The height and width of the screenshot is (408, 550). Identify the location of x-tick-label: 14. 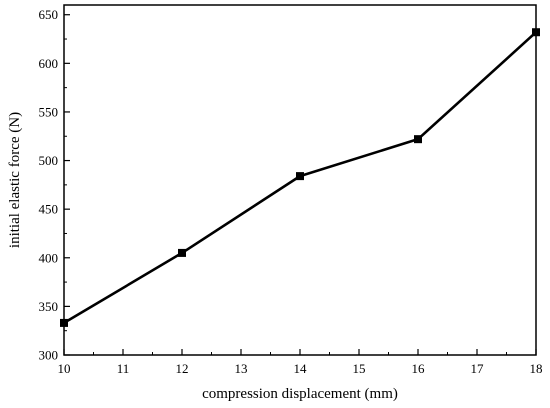
(301, 368).